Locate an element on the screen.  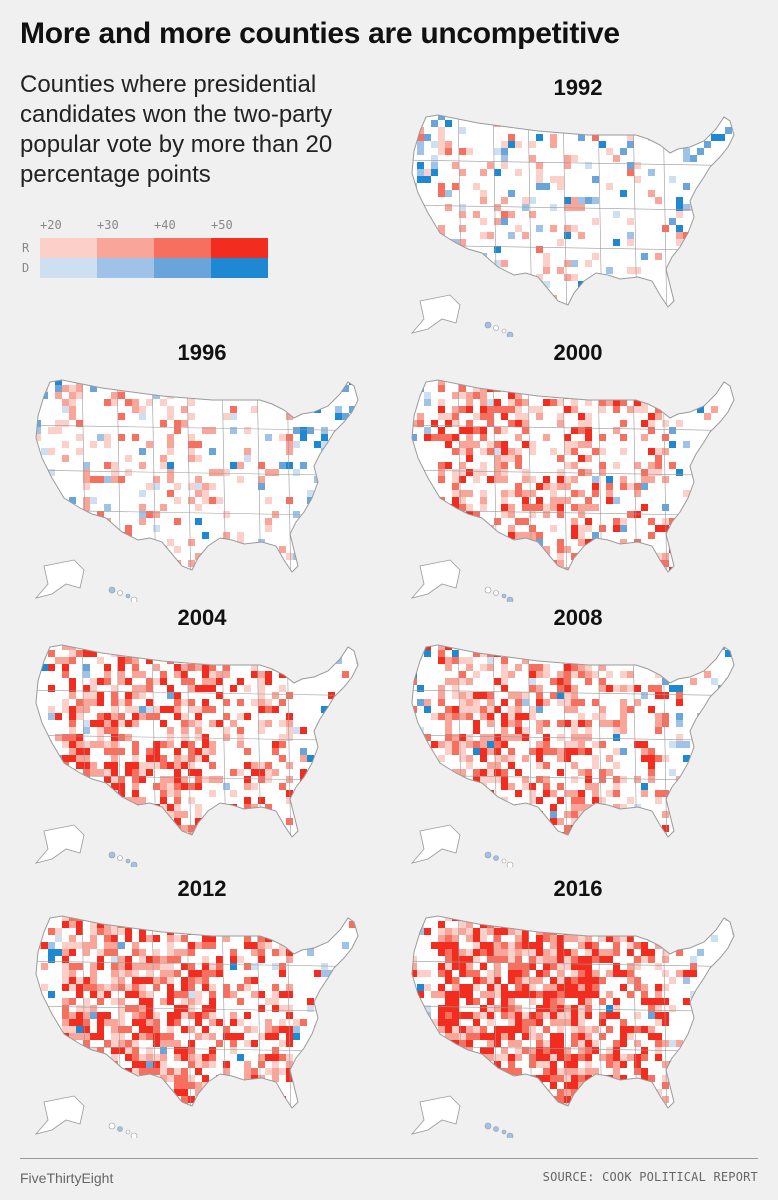
map-year-label: 2016 is located at coordinates (578, 888).